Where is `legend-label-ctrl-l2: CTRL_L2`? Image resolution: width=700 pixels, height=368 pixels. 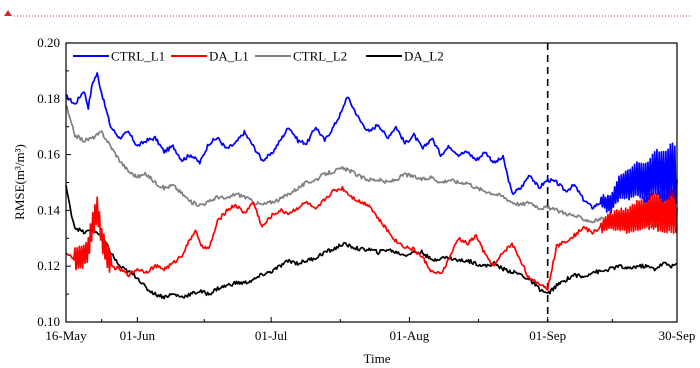 legend-label-ctrl-l2: CTRL_L2 is located at coordinates (320, 56).